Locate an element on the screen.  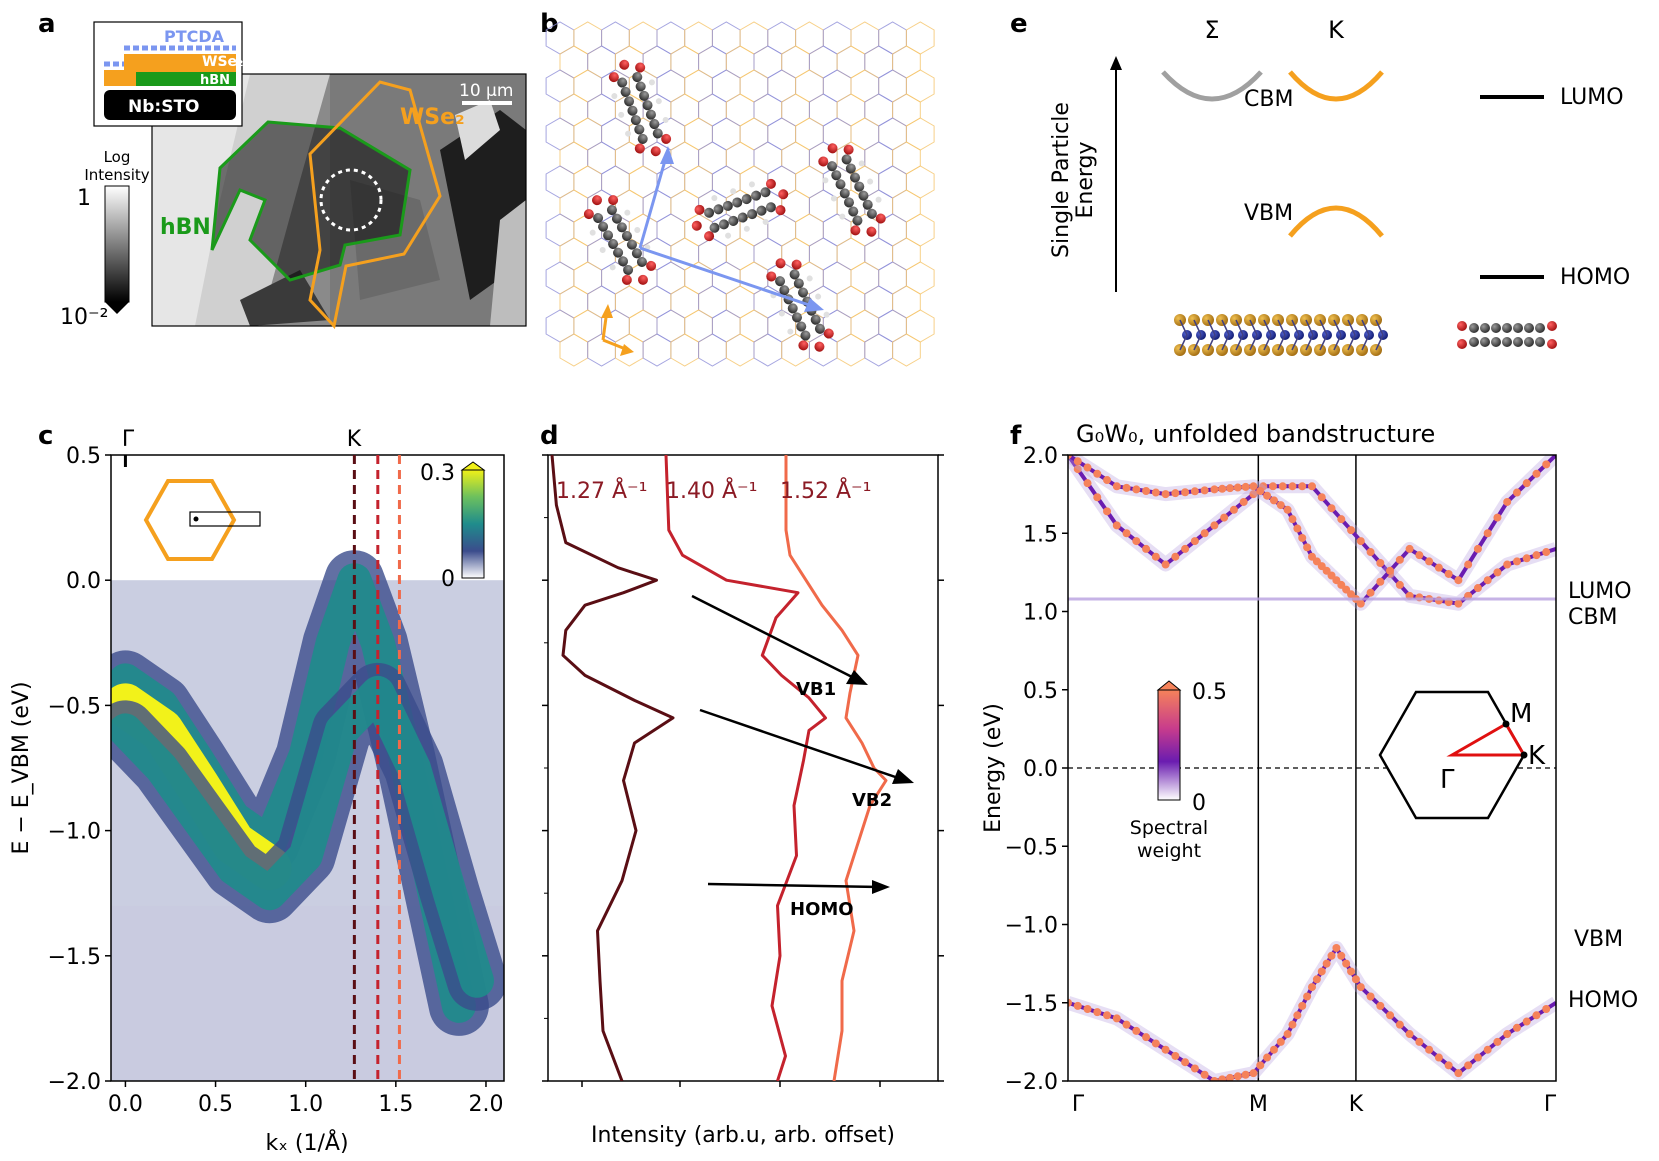
side-label-cbm: CBM is located at coordinates (1592, 617).